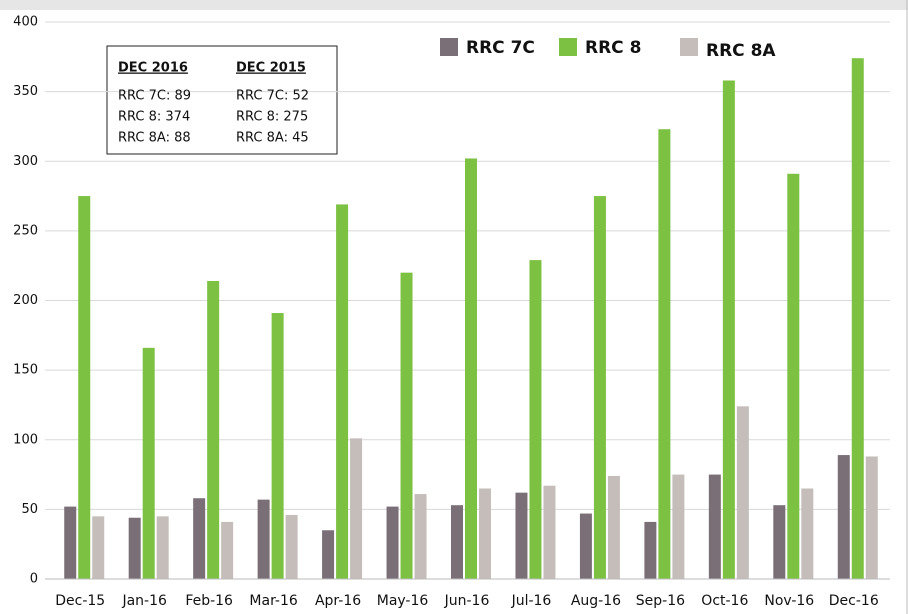 This screenshot has height=614, width=908. I want to click on y-tick-label: 0, so click(34, 579).